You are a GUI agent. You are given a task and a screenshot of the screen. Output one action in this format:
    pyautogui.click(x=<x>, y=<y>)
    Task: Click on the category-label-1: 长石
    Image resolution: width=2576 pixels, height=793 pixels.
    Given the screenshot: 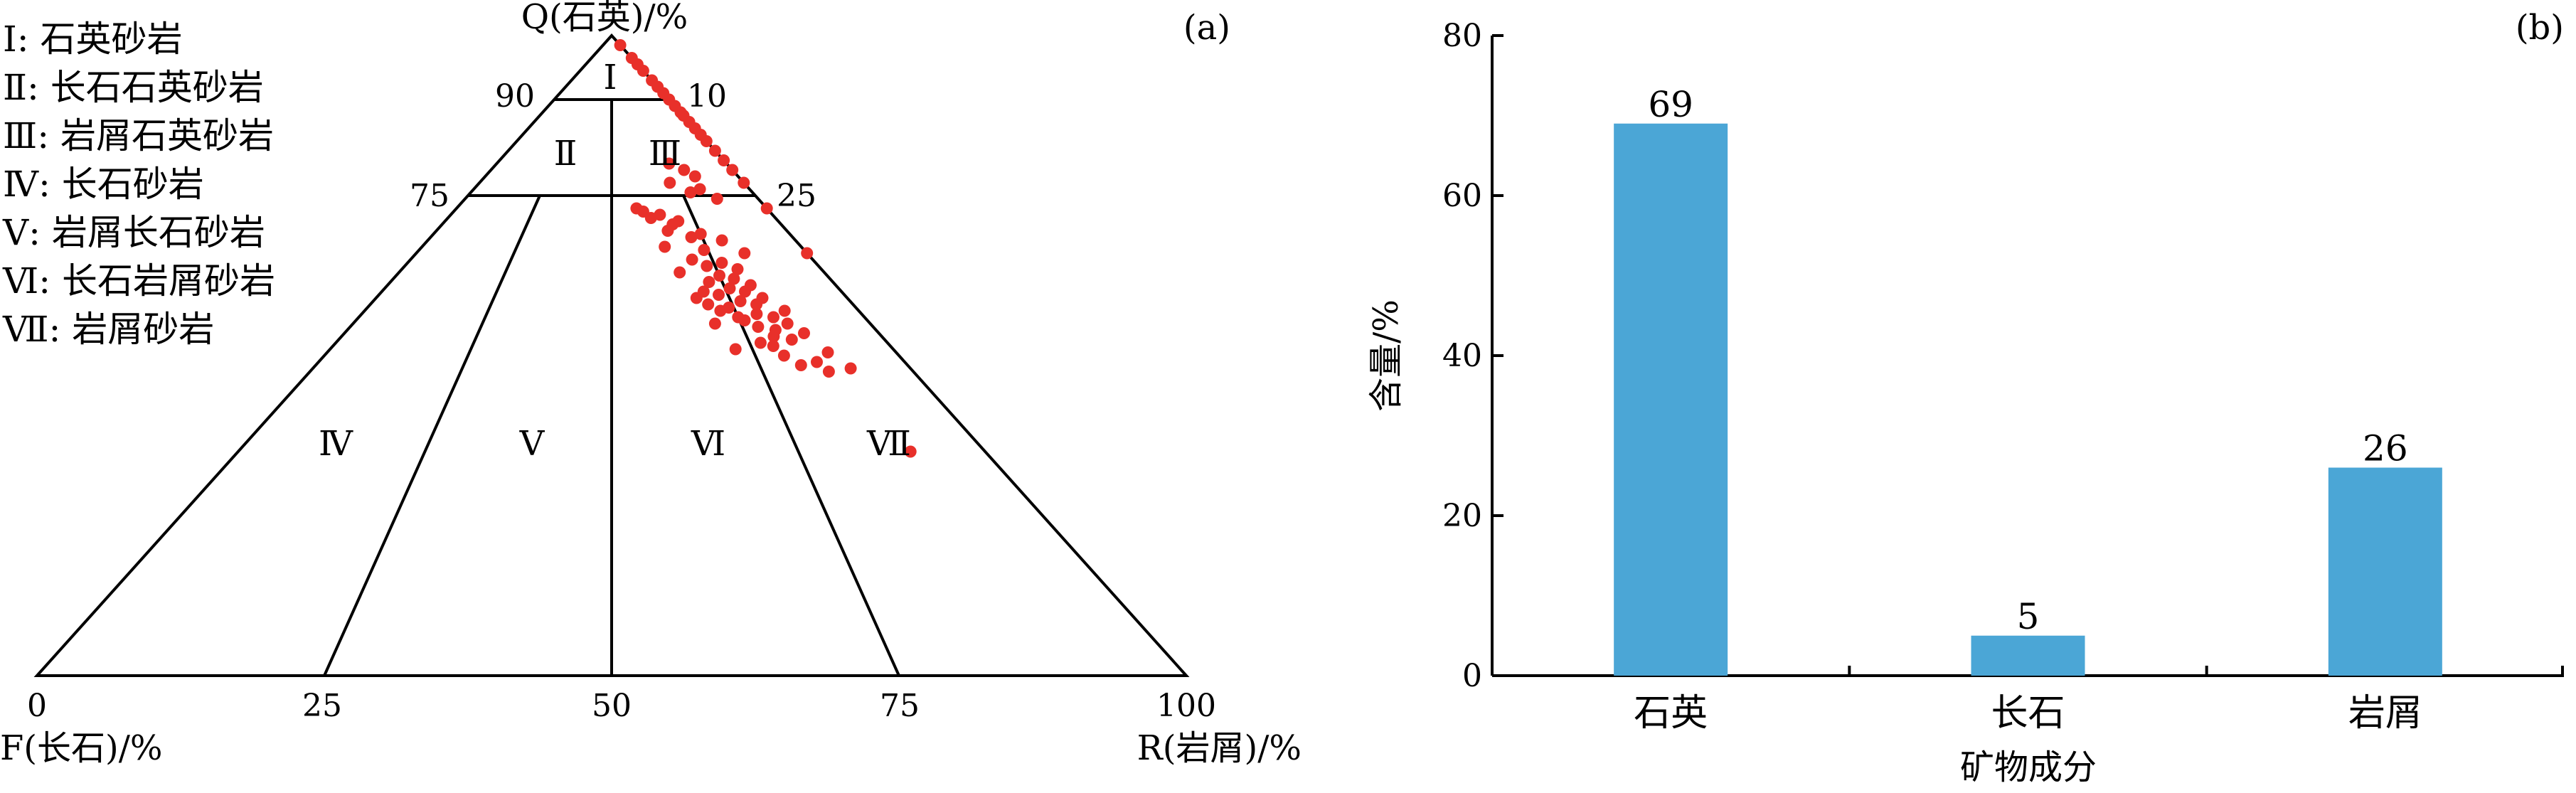 What is the action you would take?
    pyautogui.click(x=2028, y=713)
    